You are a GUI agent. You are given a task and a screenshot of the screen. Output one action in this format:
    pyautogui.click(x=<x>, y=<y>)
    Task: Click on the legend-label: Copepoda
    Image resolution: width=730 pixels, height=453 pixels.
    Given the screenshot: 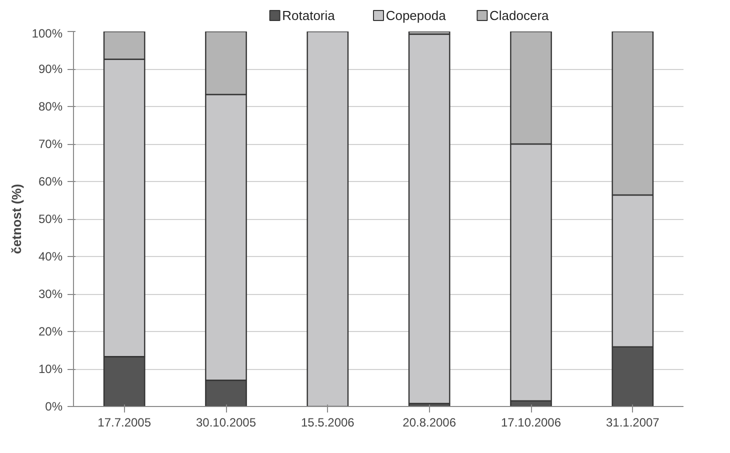 What is the action you would take?
    pyautogui.click(x=416, y=15)
    